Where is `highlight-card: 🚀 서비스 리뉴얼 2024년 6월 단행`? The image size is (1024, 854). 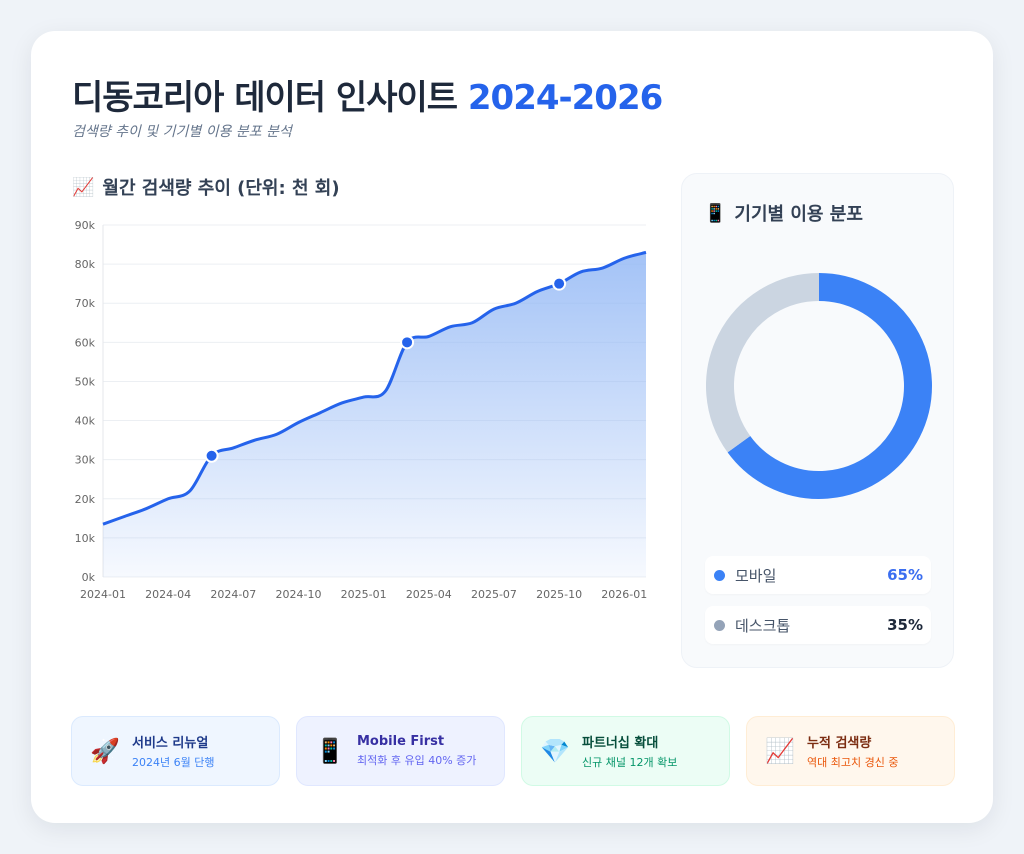
highlight-card: 🚀 서비스 리뉴얼 2024년 6월 단행 is located at coordinates (175, 751).